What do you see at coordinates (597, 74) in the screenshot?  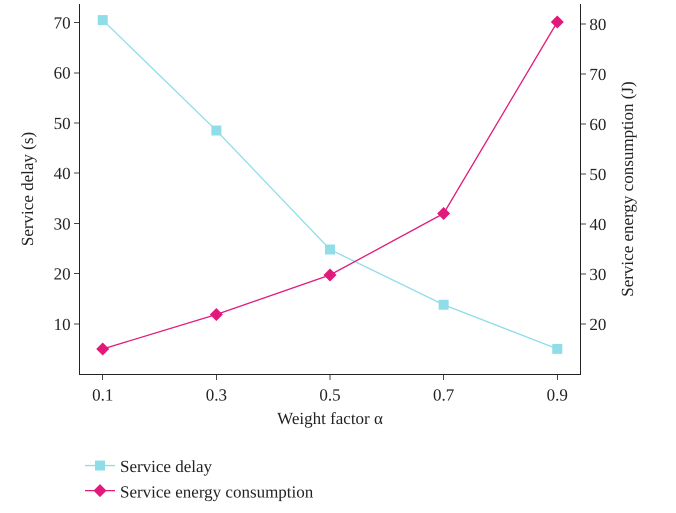 I see `y2-tick-label: 70` at bounding box center [597, 74].